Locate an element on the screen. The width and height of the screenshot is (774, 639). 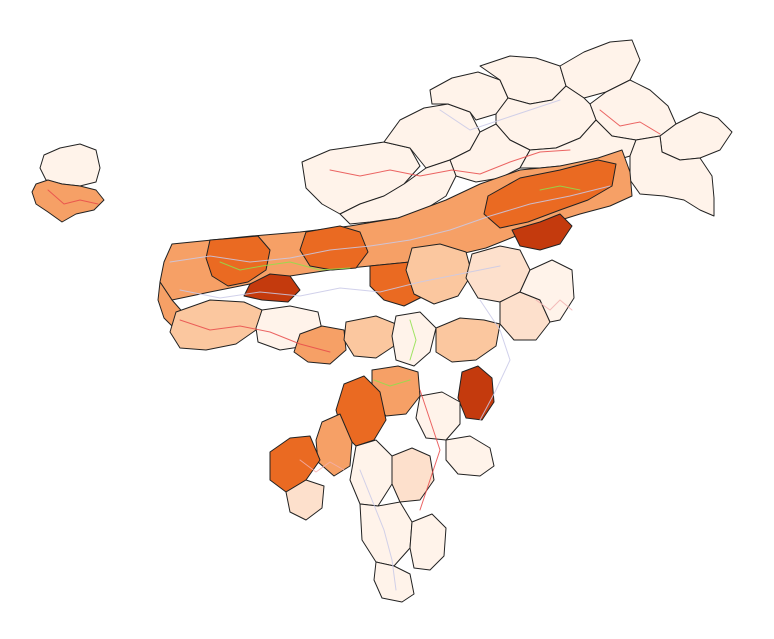
district-v7 is located at coordinates (542, 232).